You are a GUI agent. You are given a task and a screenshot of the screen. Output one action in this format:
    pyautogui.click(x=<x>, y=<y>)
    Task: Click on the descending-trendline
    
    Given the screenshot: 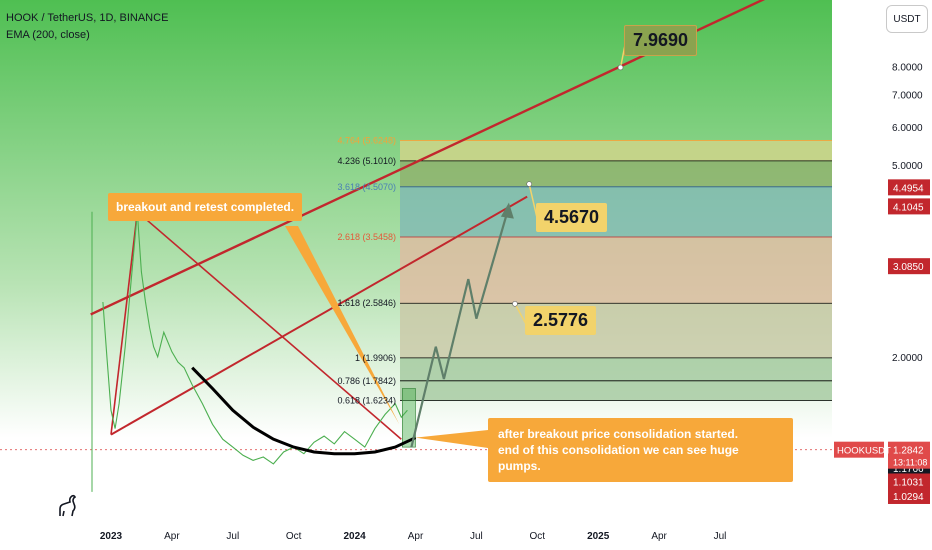 What is the action you would take?
    pyautogui.click(x=269, y=325)
    